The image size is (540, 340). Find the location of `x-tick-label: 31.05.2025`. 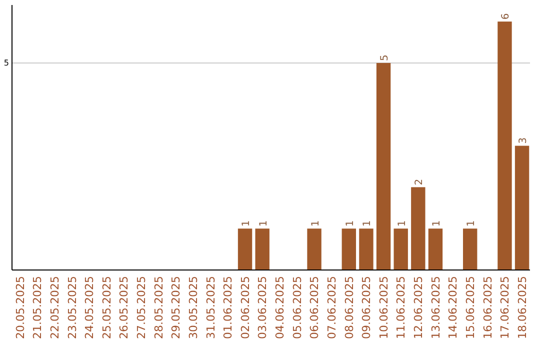

x-tick-label: 31.05.2025 is located at coordinates (211, 307).